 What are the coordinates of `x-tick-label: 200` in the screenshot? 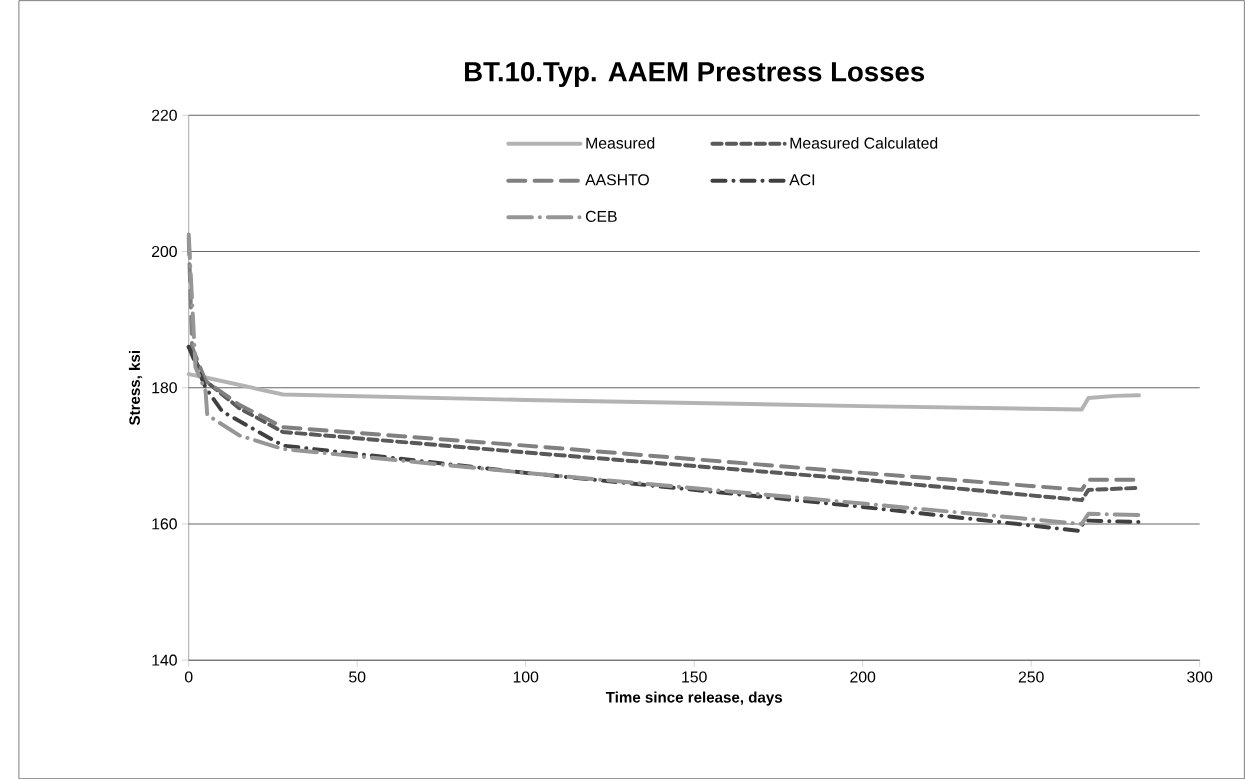 It's located at (863, 677).